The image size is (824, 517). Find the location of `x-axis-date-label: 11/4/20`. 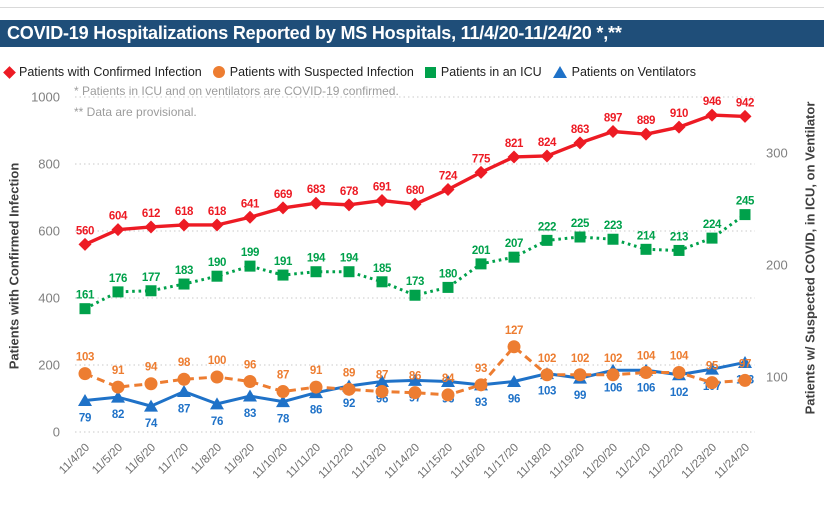

x-axis-date-label: 11/4/20 is located at coordinates (74, 459).